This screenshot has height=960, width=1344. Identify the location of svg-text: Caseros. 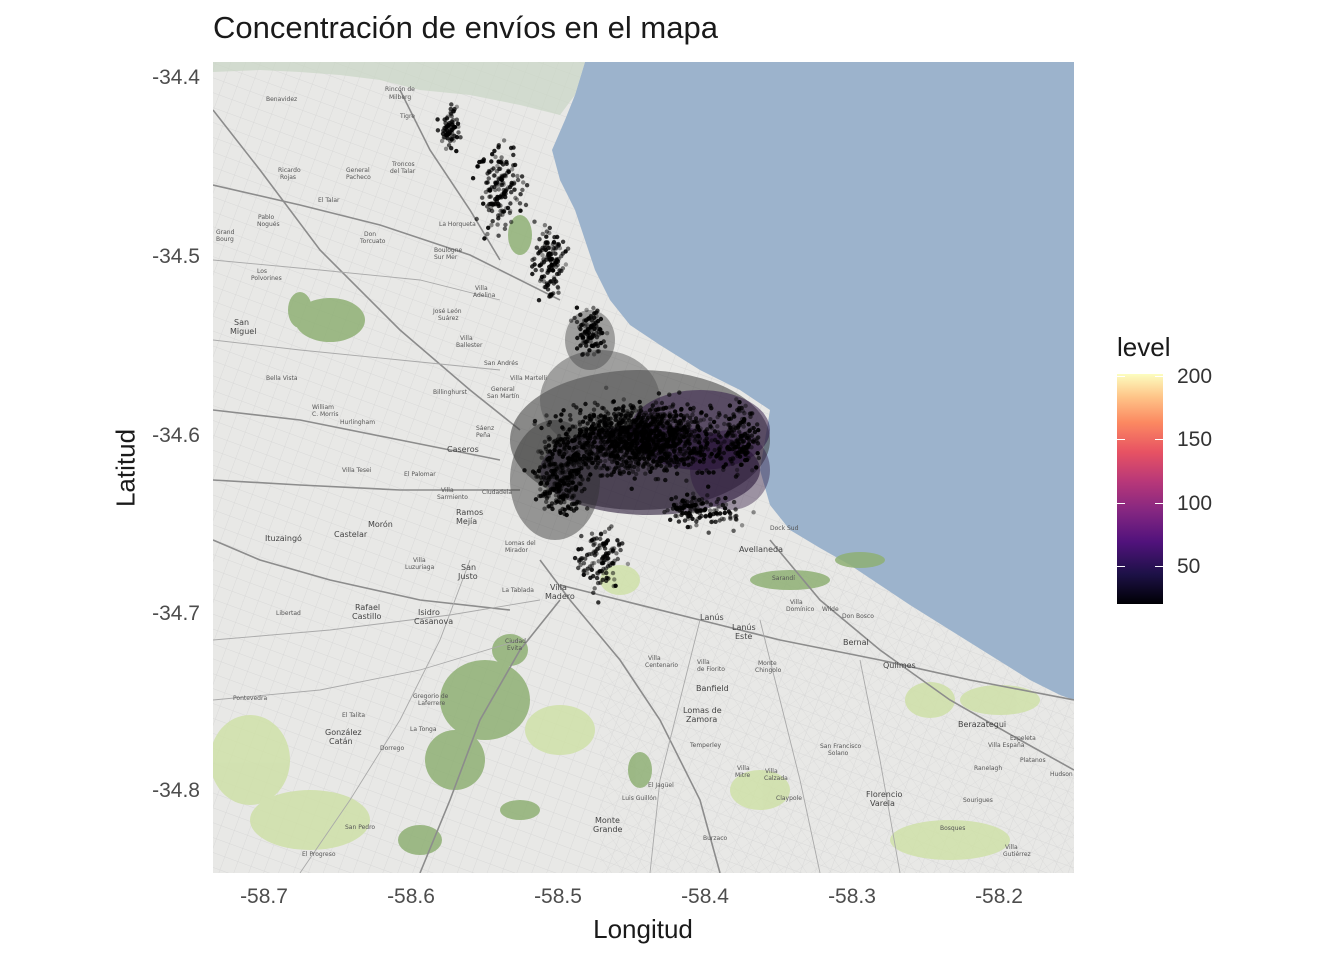
(463, 449).